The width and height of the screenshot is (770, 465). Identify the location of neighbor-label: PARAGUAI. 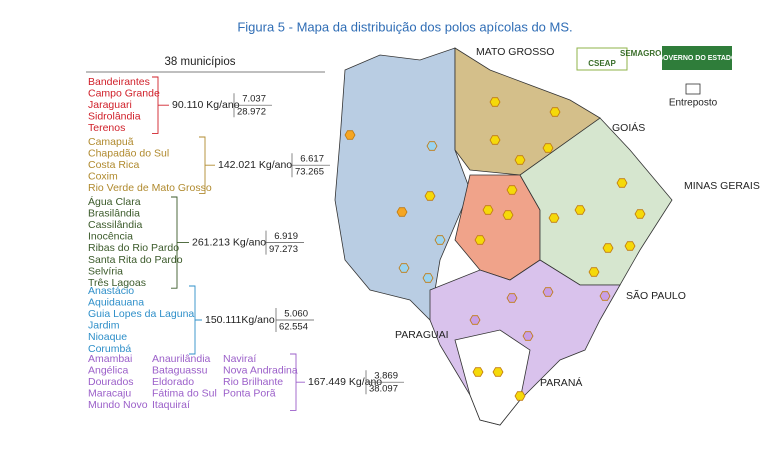
(421, 335).